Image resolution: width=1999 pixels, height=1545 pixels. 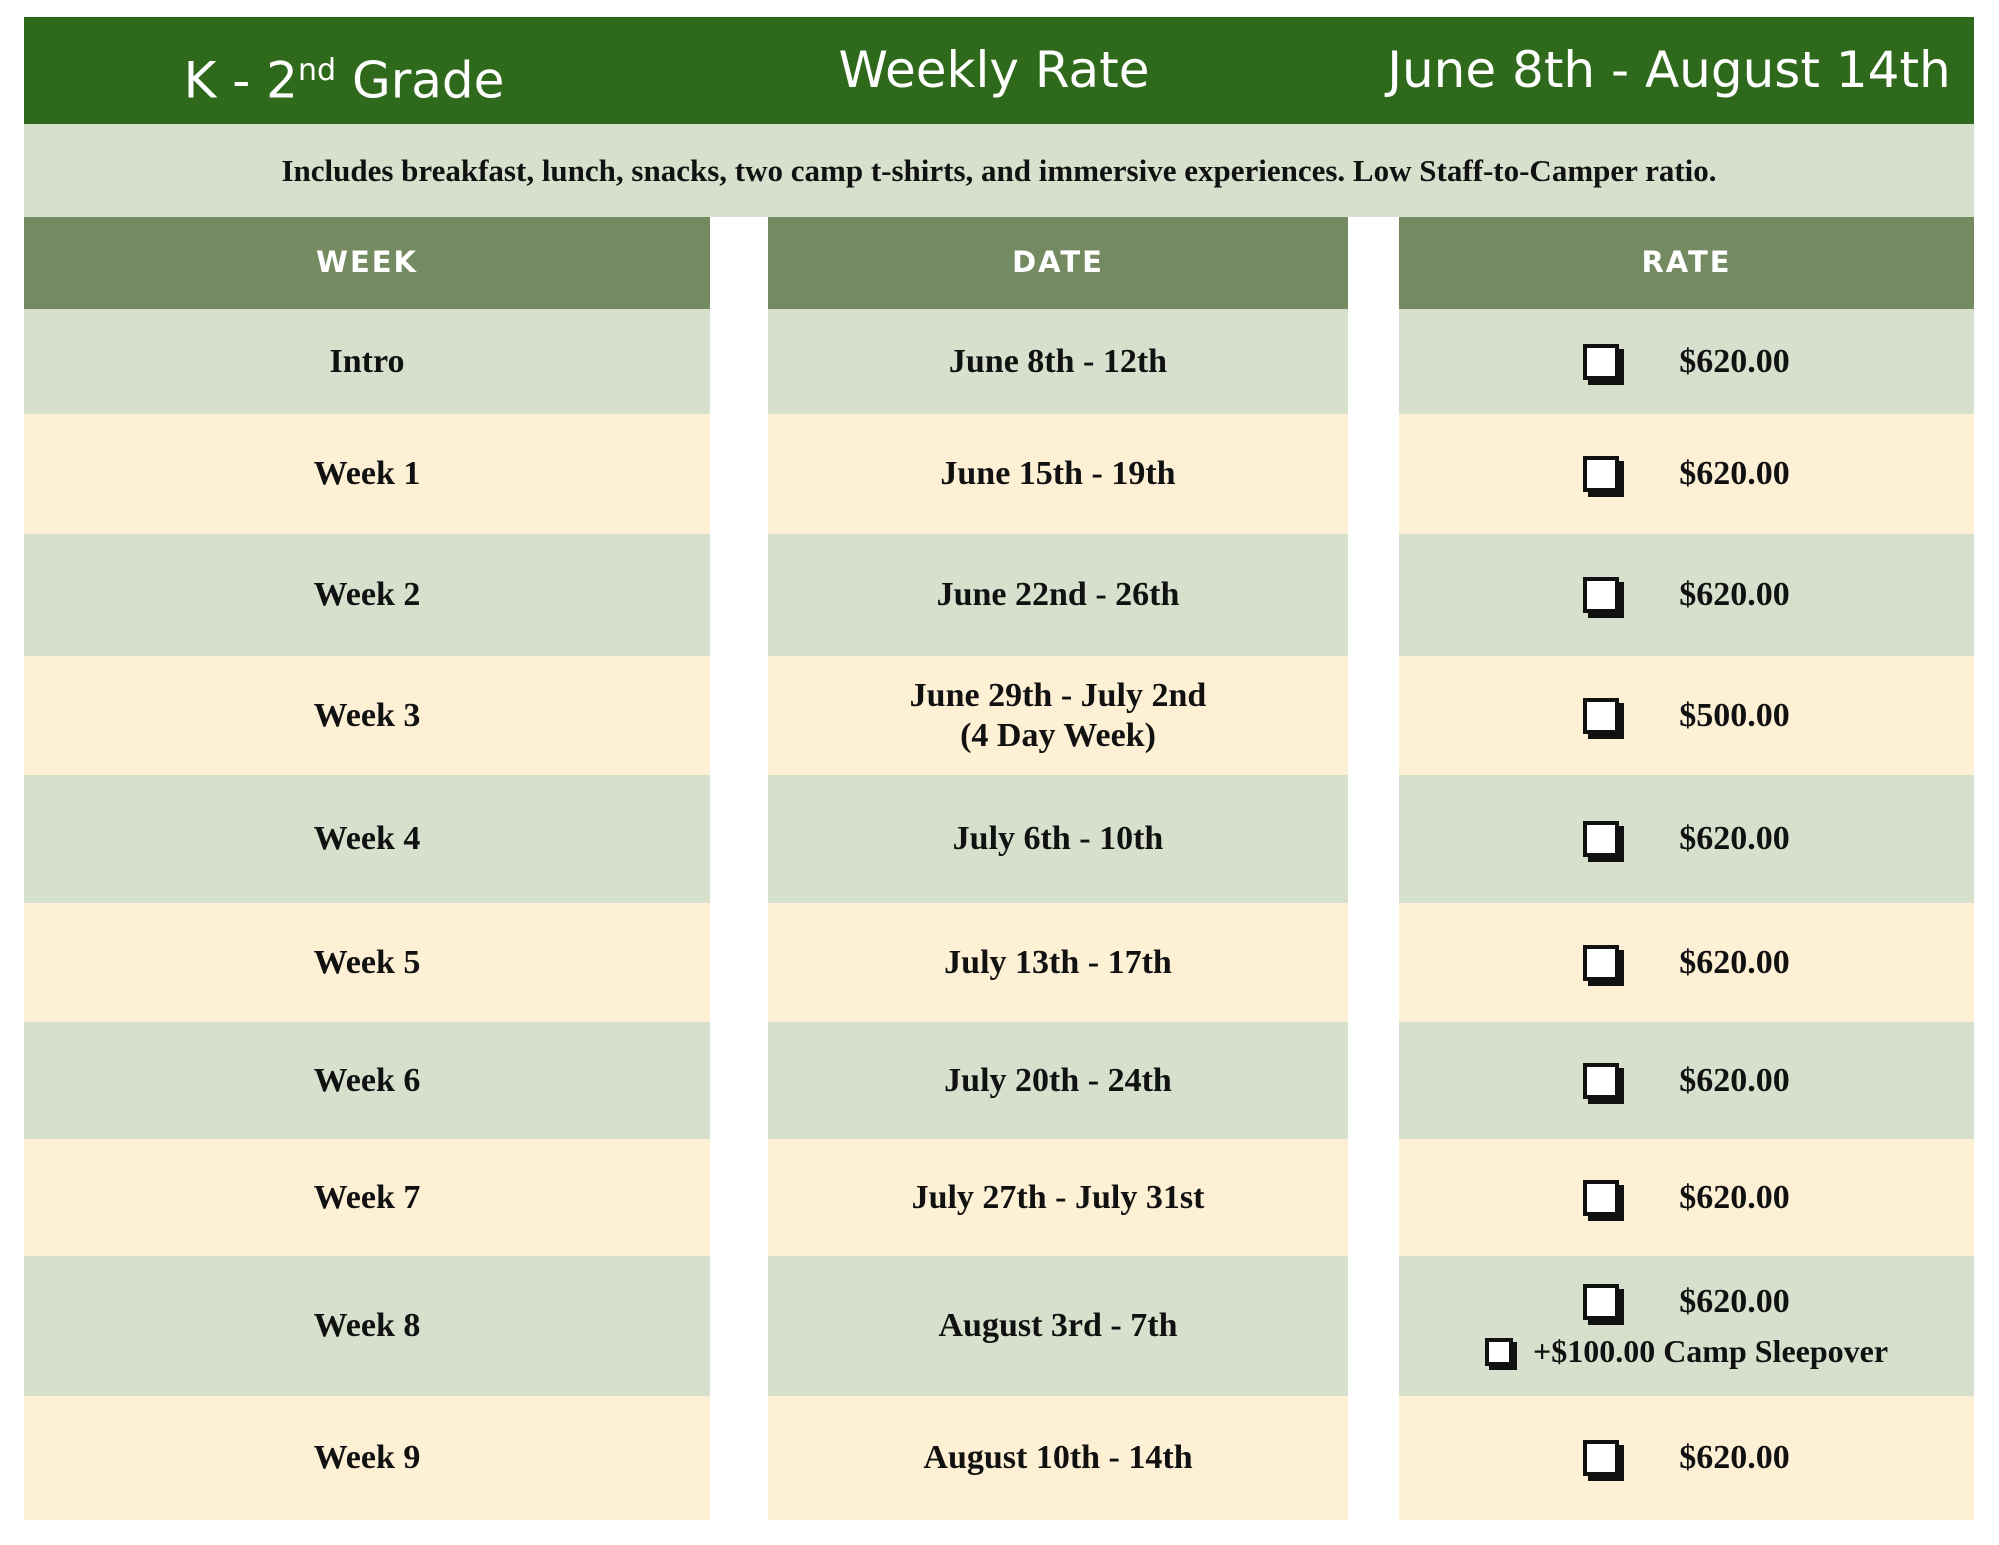 I want to click on week-cell: Week 6, so click(x=367, y=1080).